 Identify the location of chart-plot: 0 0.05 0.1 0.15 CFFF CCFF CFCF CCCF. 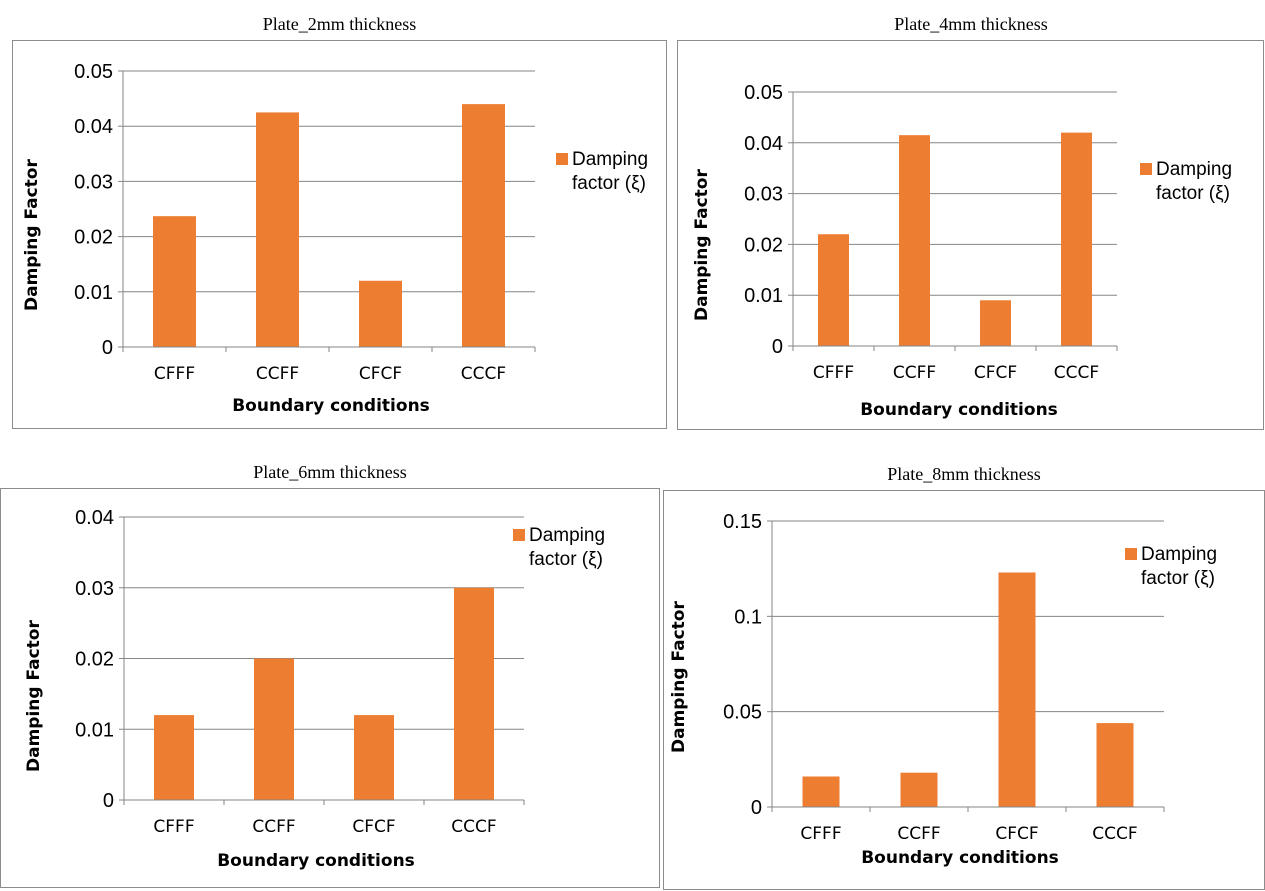
(944, 677).